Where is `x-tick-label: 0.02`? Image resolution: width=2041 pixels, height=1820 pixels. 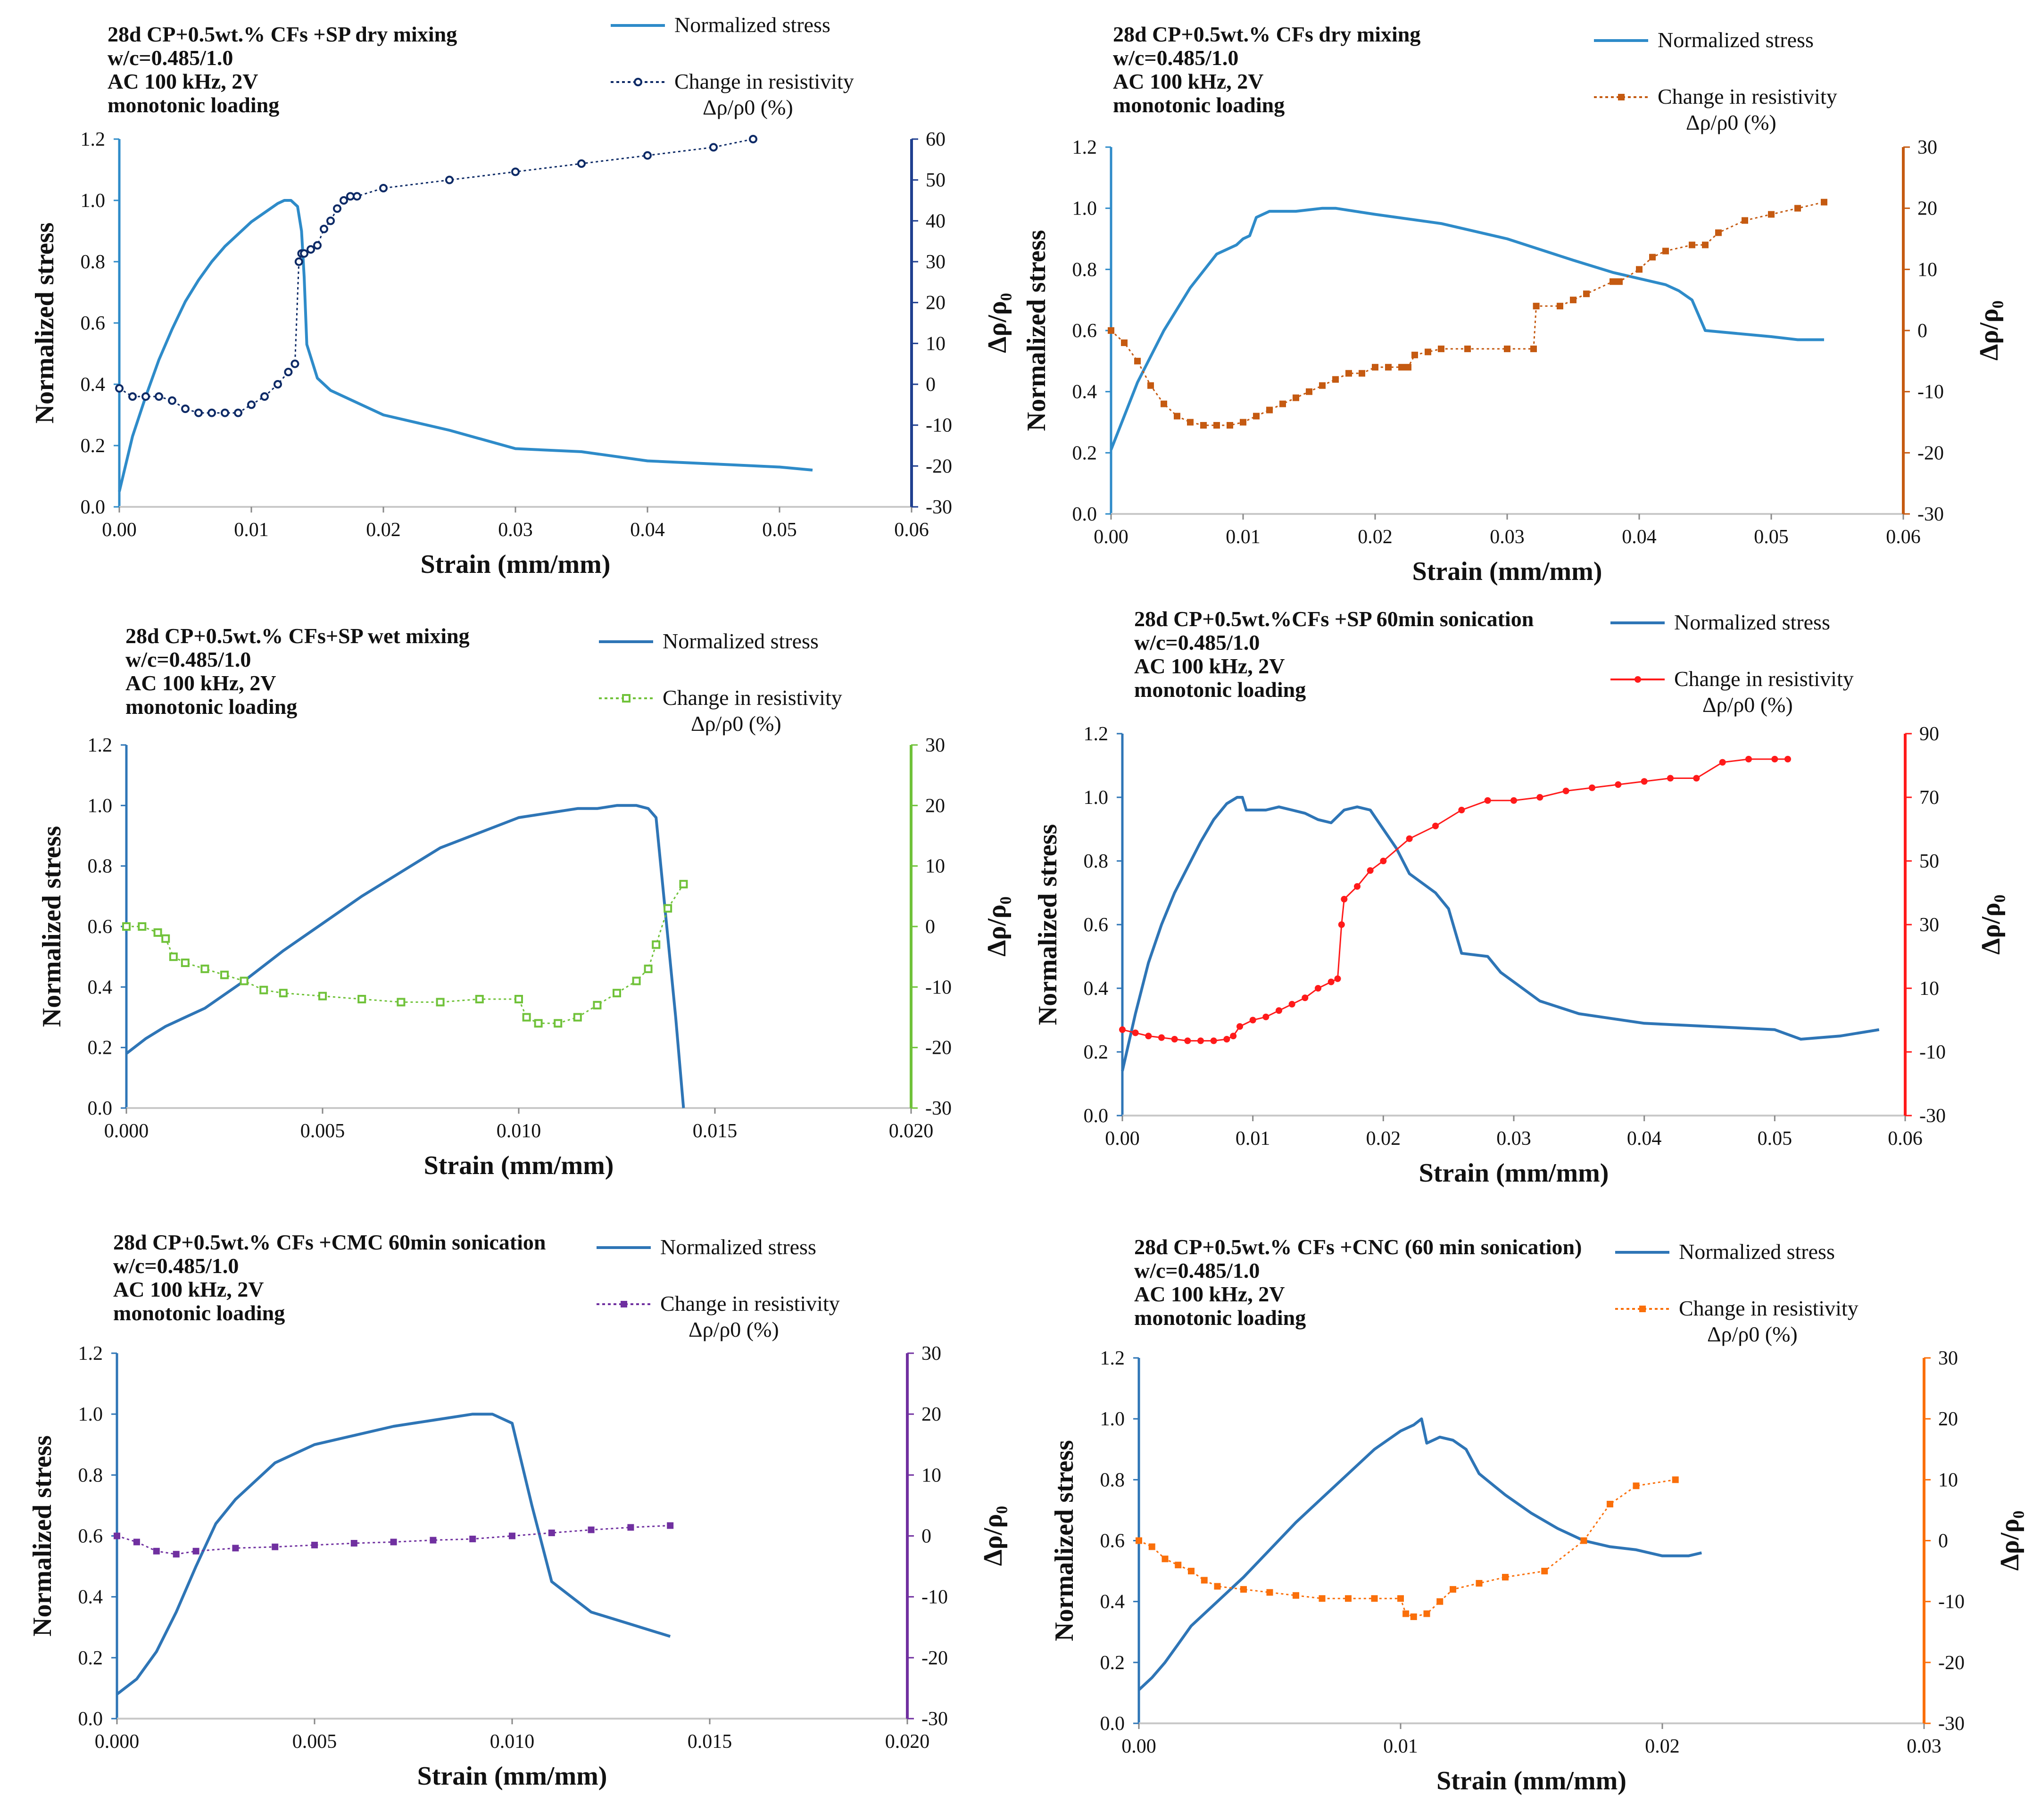
x-tick-label: 0.02 is located at coordinates (1383, 1139).